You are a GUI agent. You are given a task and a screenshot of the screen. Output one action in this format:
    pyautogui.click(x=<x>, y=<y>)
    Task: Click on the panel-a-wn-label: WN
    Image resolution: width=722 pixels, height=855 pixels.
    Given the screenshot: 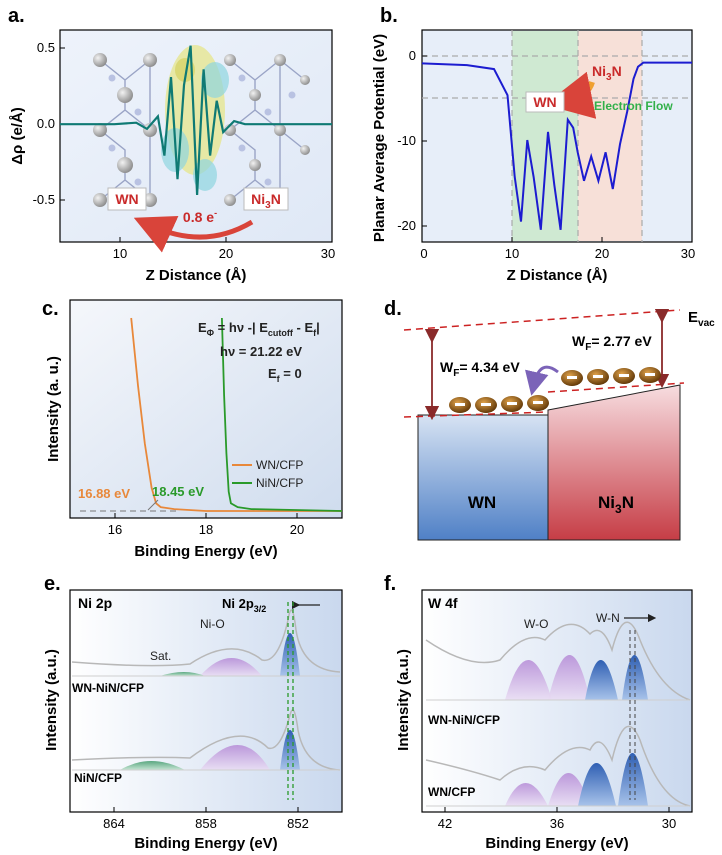 What is the action you would take?
    pyautogui.click(x=126, y=199)
    